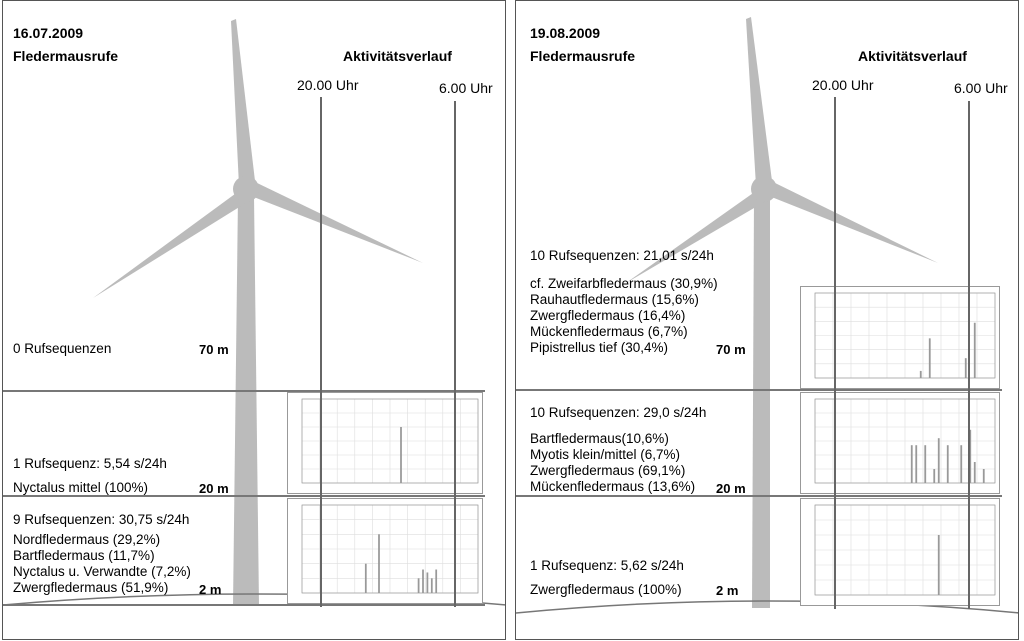 The width and height of the screenshot is (1024, 641). What do you see at coordinates (900, 337) in the screenshot?
I see `activity-chart-70m` at bounding box center [900, 337].